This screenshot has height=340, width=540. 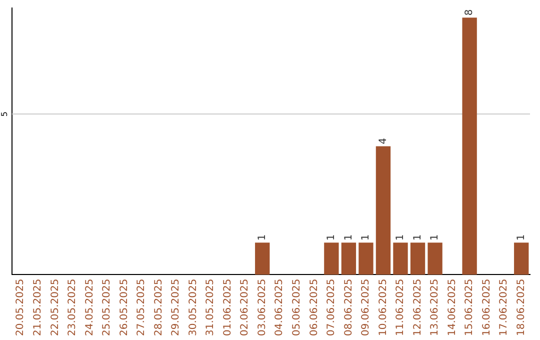 What do you see at coordinates (245, 307) in the screenshot?
I see `x-tick-label: 02.06.2025` at bounding box center [245, 307].